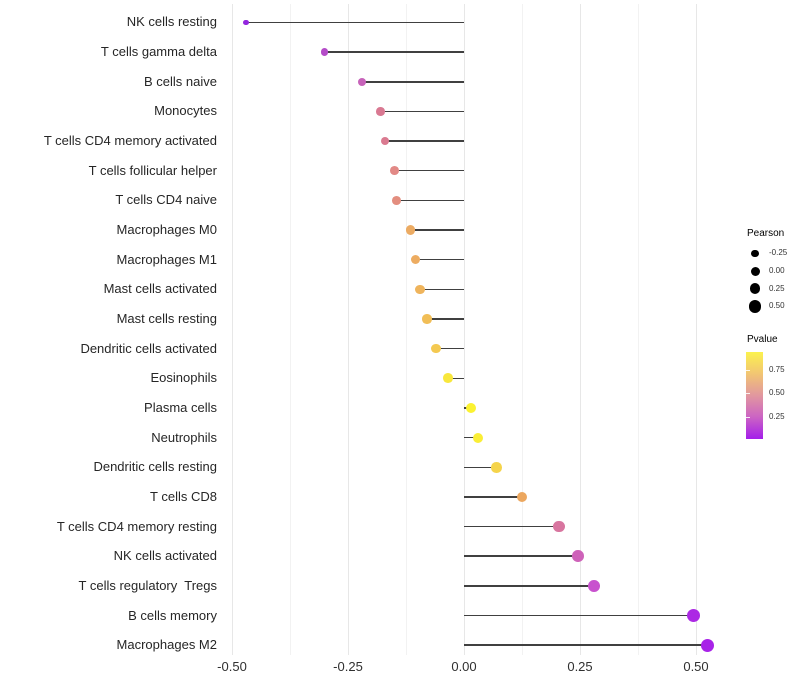  Describe the element at coordinates (754, 395) in the screenshot. I see `pvalue-colorbar-gradient` at that location.